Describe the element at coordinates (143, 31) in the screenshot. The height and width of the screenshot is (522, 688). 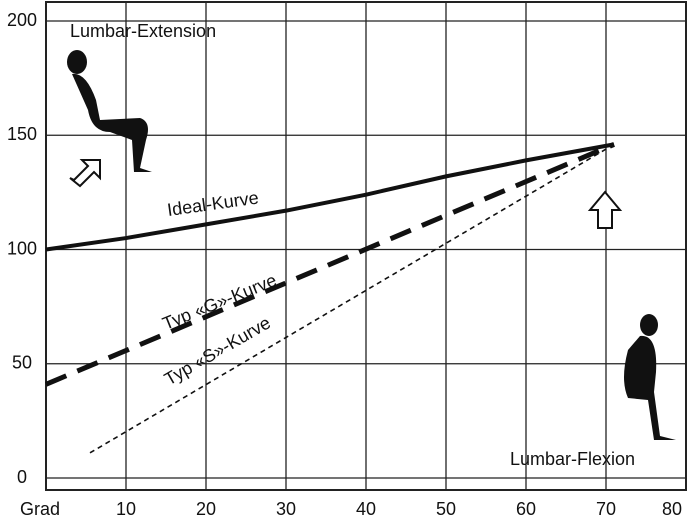
I see `annotation: Lumbar-Extension` at that location.